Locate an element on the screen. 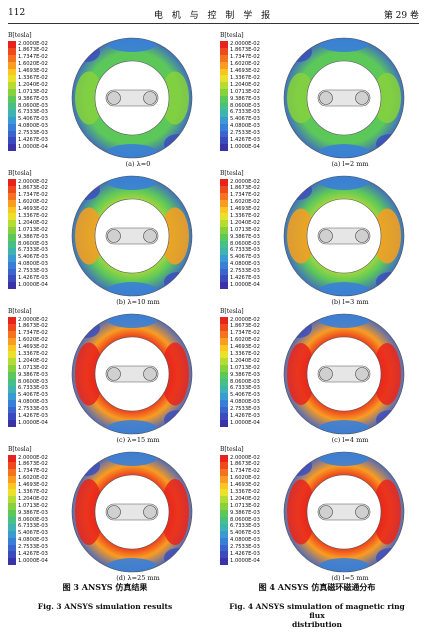  legend-row: 9.3867E-03 is located at coordinates (251, 514).